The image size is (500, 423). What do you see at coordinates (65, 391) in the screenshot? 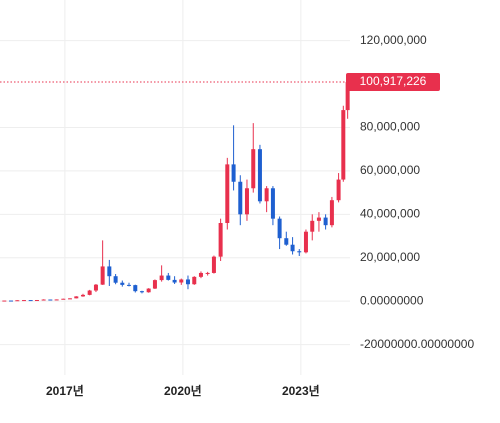
I see `x-tick-label: 2017년` at bounding box center [65, 391].